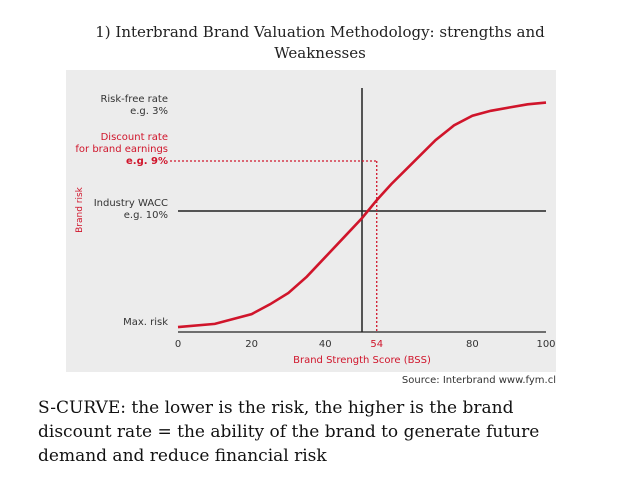  I want to click on x-tick-label-20: 20, so click(251, 344).